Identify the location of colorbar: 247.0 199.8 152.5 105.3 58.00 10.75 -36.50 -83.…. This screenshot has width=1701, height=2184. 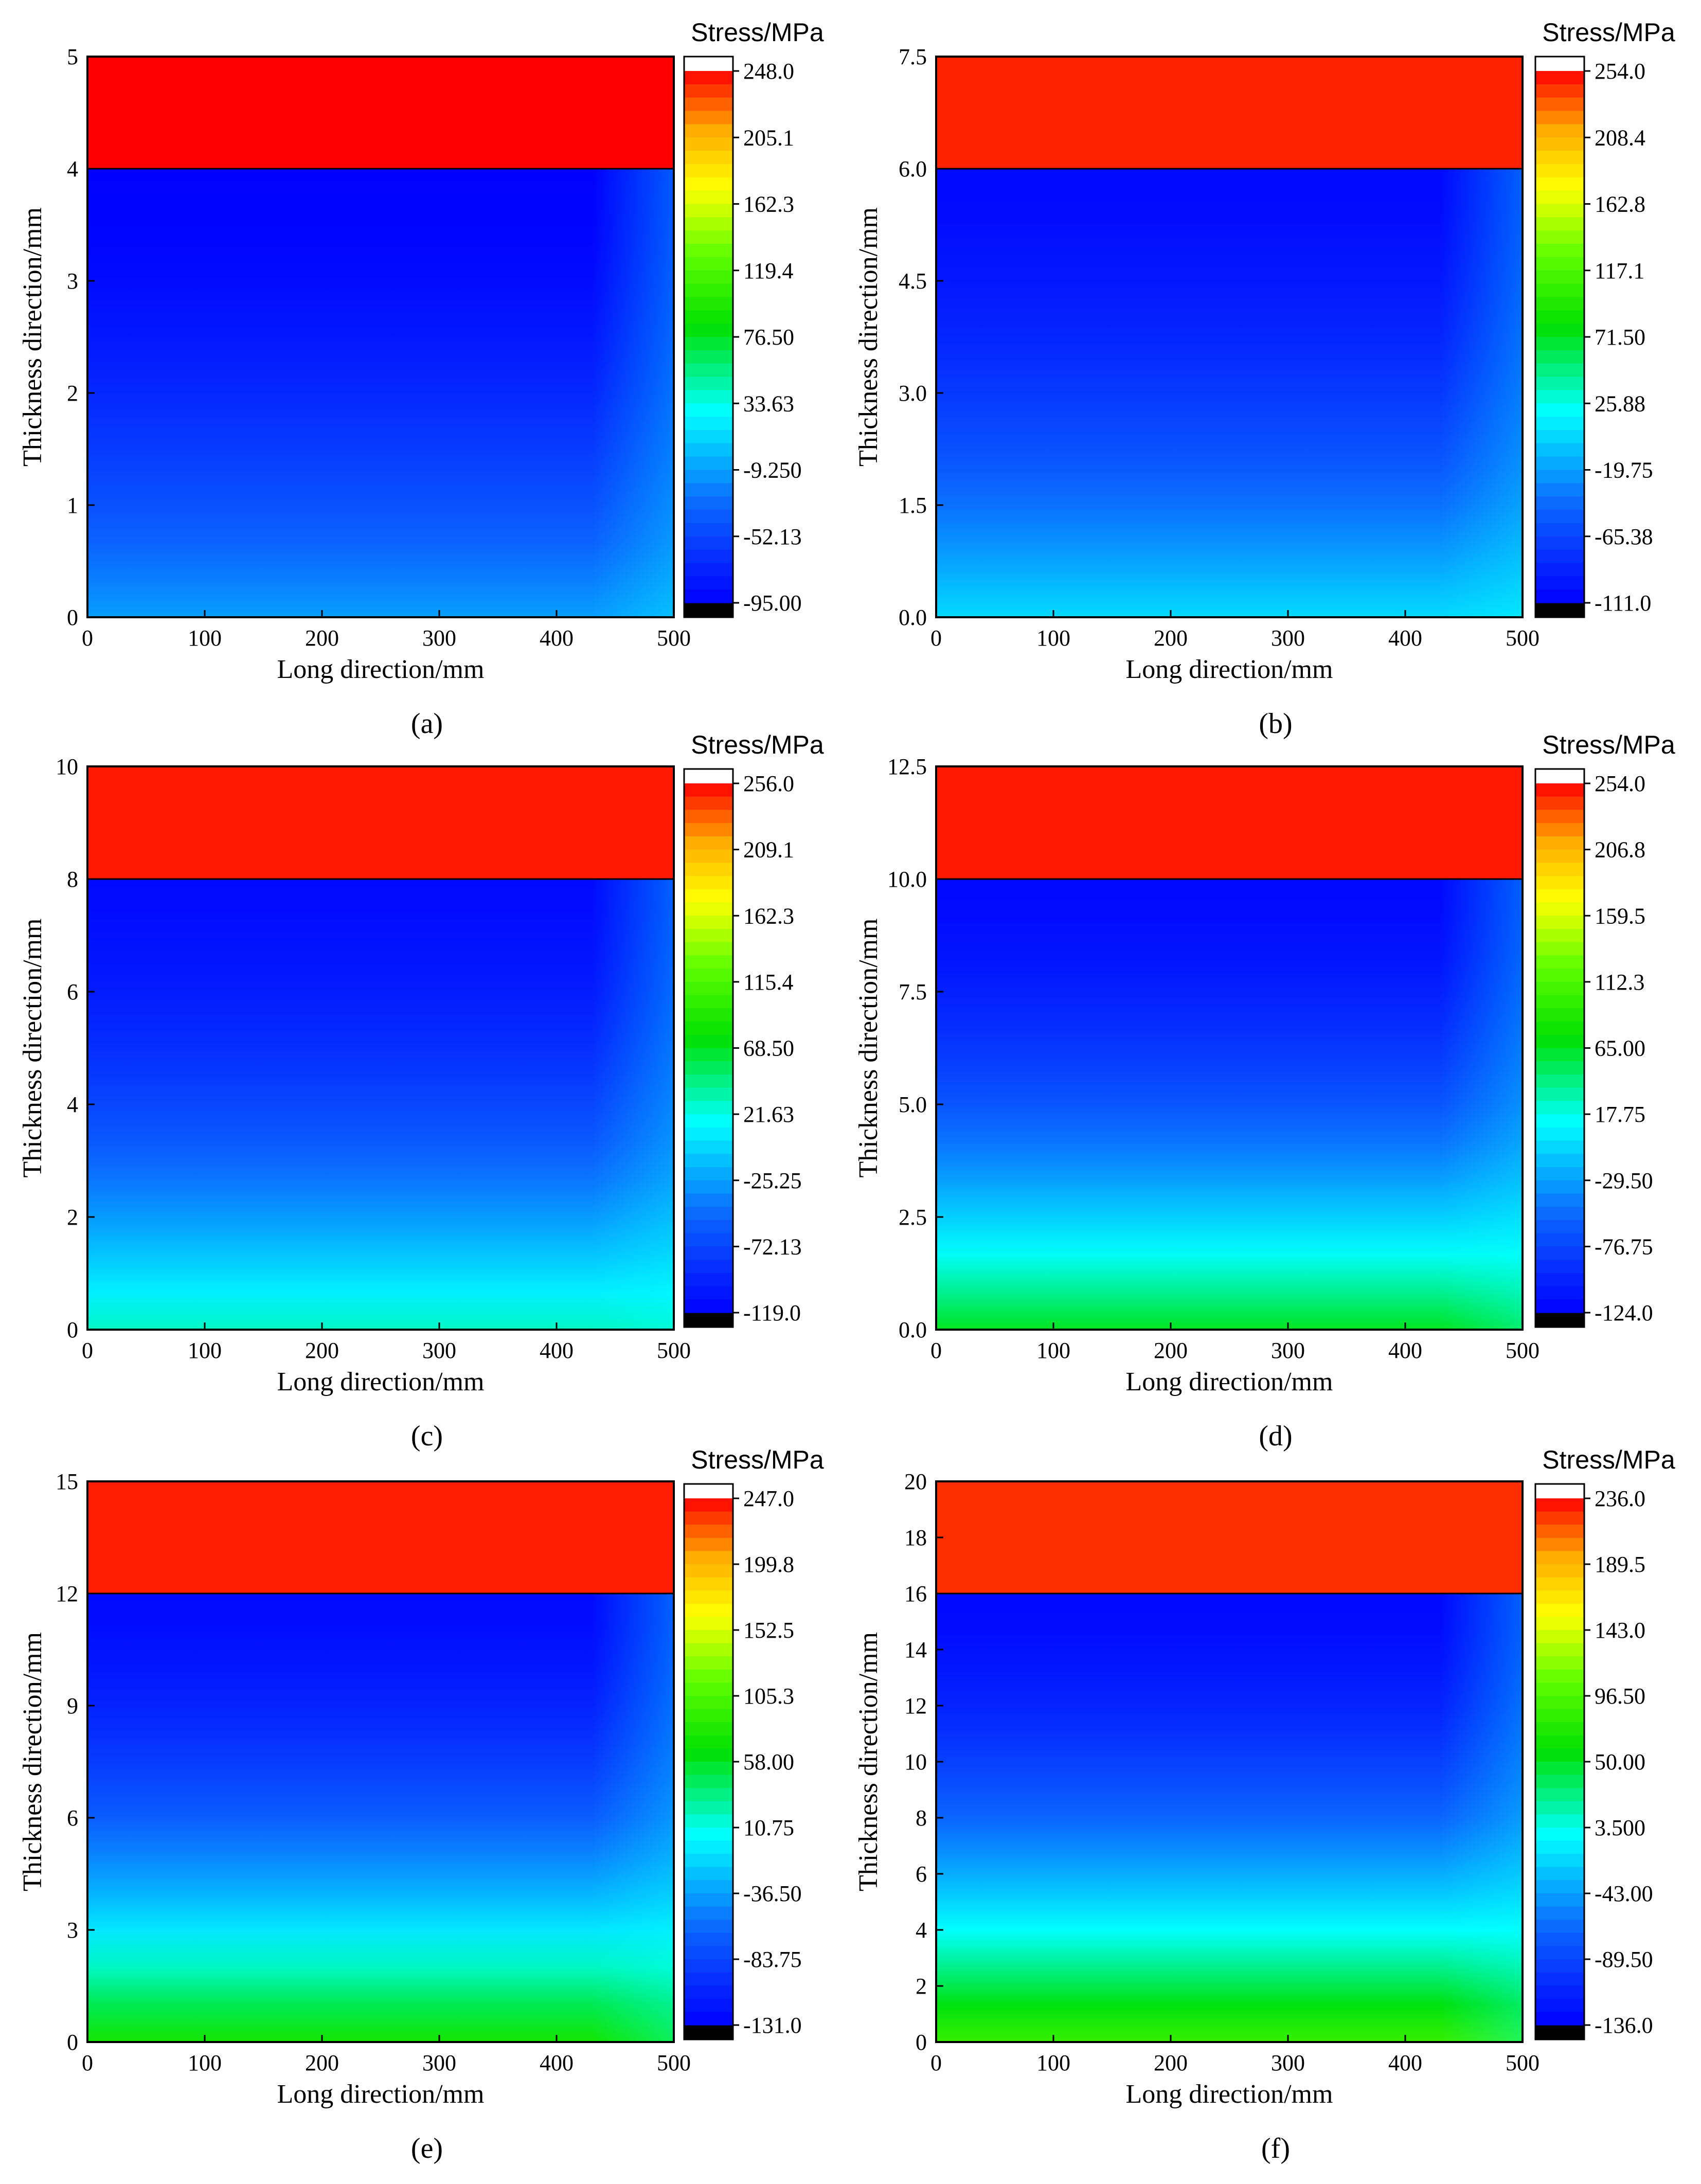
(753, 1742).